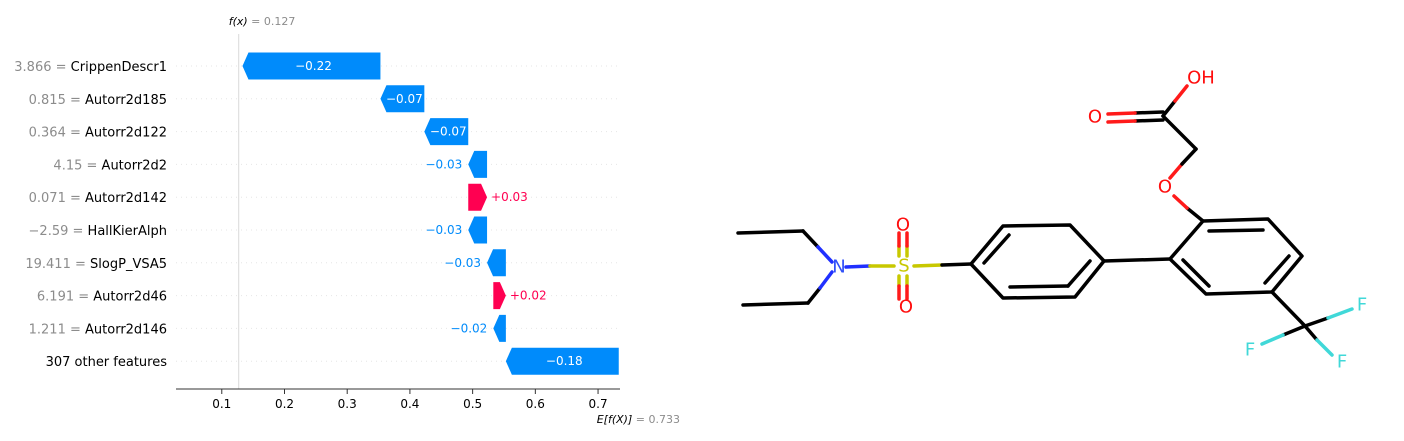  I want to click on x-tick-label: 0.4, so click(409, 404).